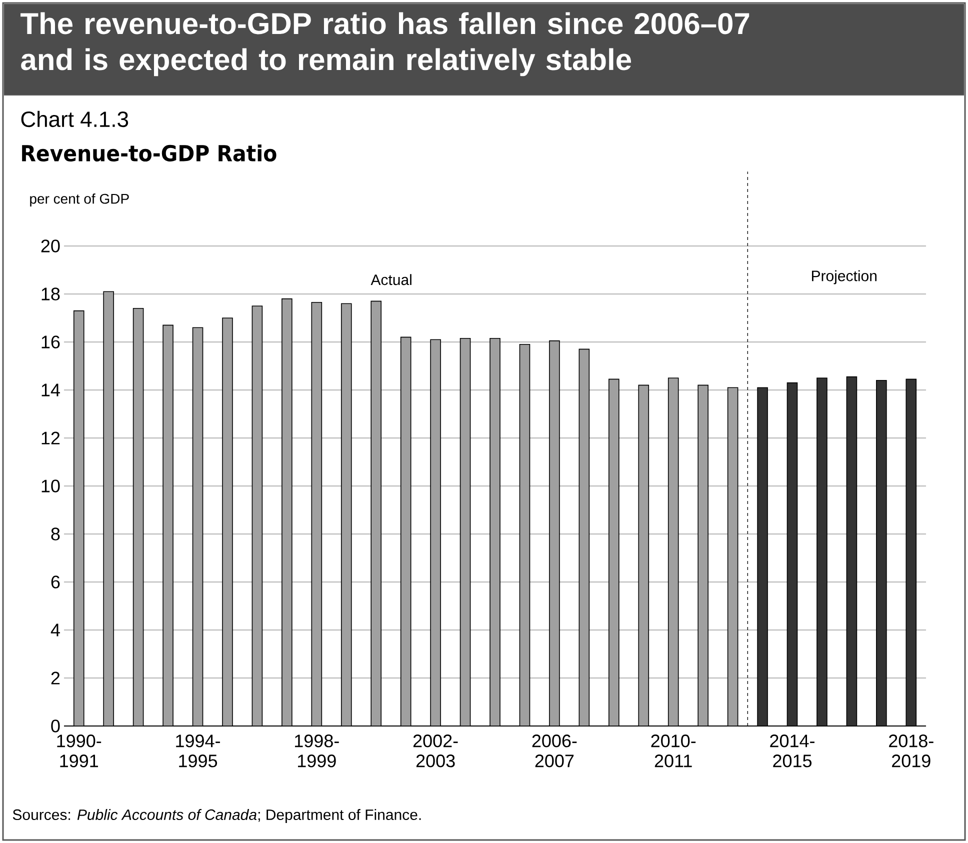 The height and width of the screenshot is (843, 968). I want to click on y-tick-label: 0, so click(55, 726).